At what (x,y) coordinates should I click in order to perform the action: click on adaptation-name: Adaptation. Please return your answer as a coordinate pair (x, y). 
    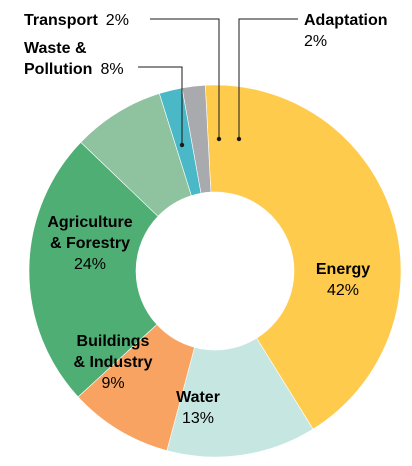
    Looking at the image, I should click on (346, 20).